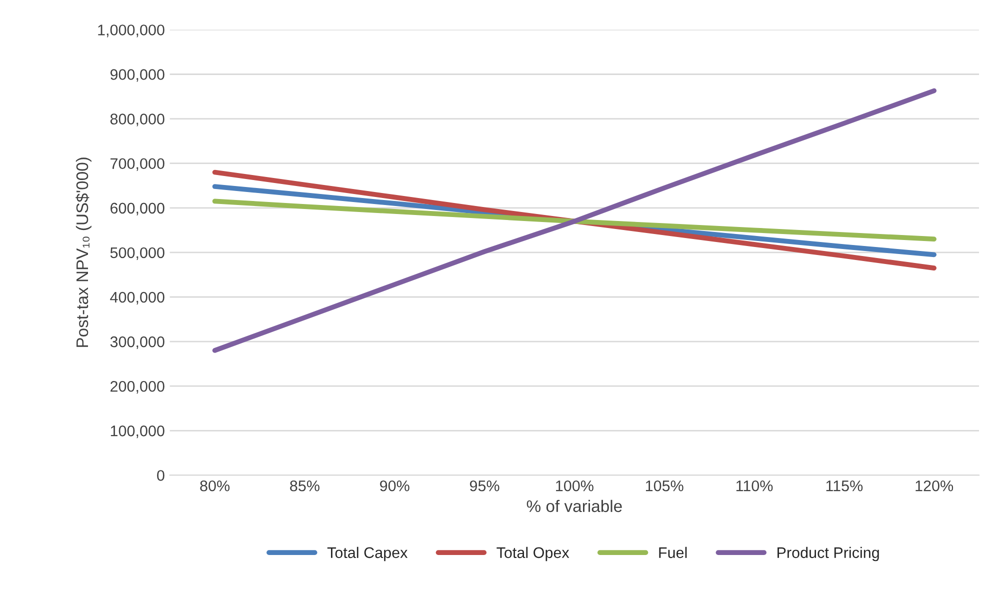 Image resolution: width=999 pixels, height=594 pixels. Describe the element at coordinates (673, 552) in the screenshot. I see `legend-label: Fuel` at that location.